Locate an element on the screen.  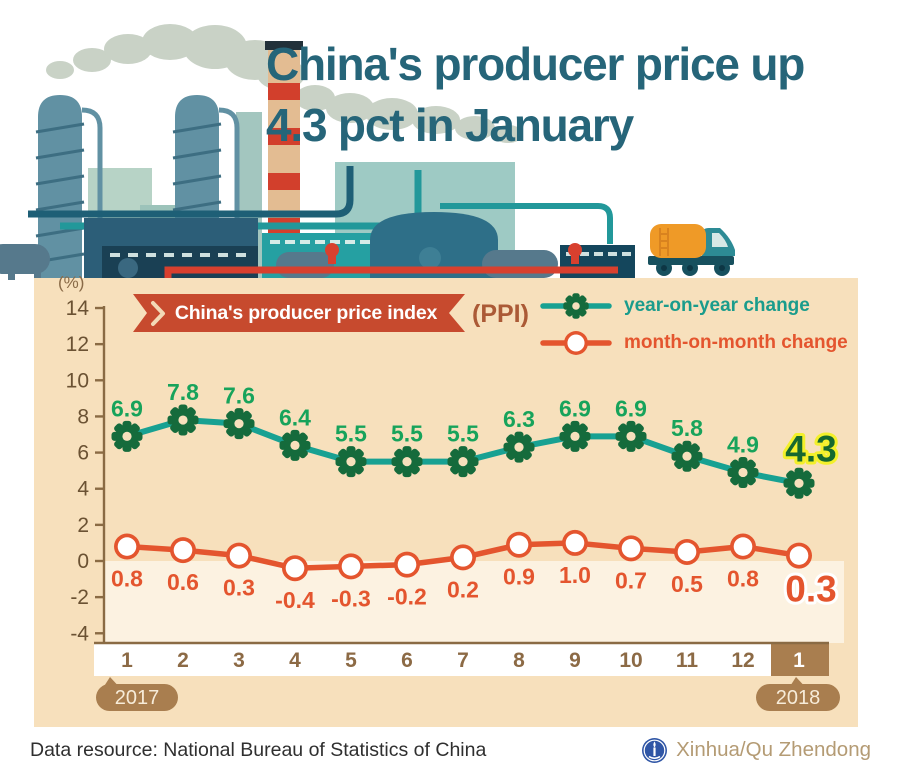
month-label: 12 is located at coordinates (742, 660).